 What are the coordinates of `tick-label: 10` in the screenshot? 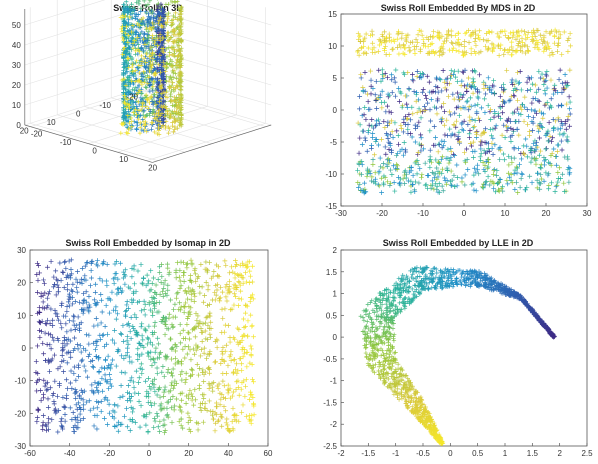 It's located at (16, 105).